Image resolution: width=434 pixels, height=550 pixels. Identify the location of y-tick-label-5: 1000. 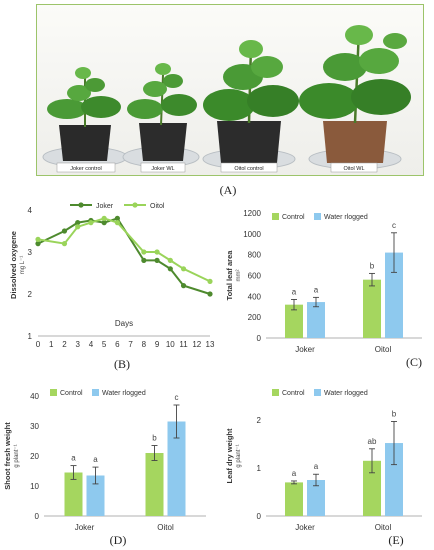
(252, 234).